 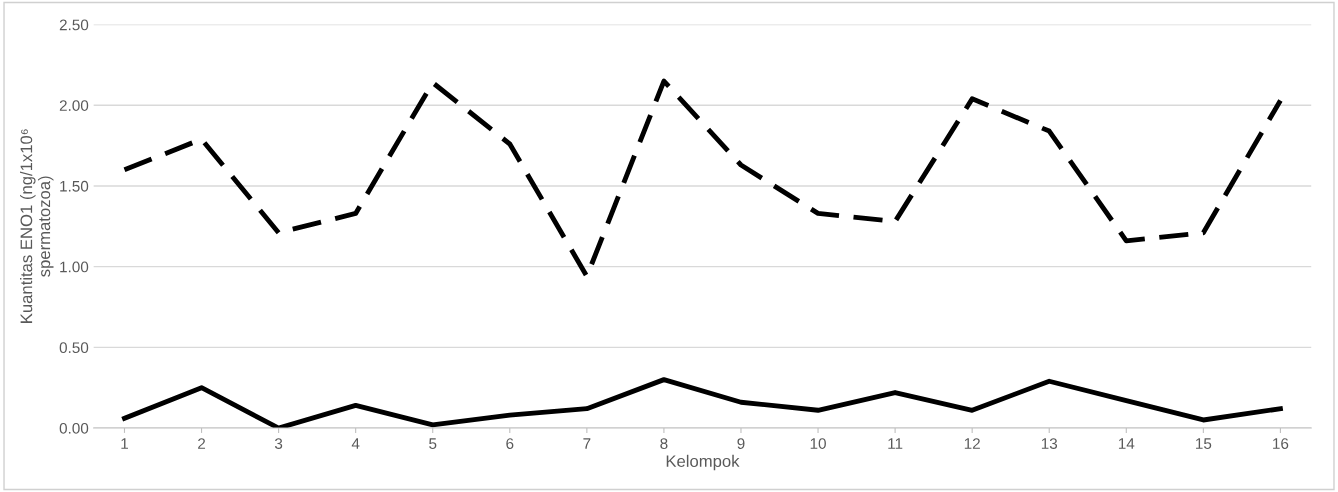 I want to click on x-tick-label: 9, so click(x=741, y=443).